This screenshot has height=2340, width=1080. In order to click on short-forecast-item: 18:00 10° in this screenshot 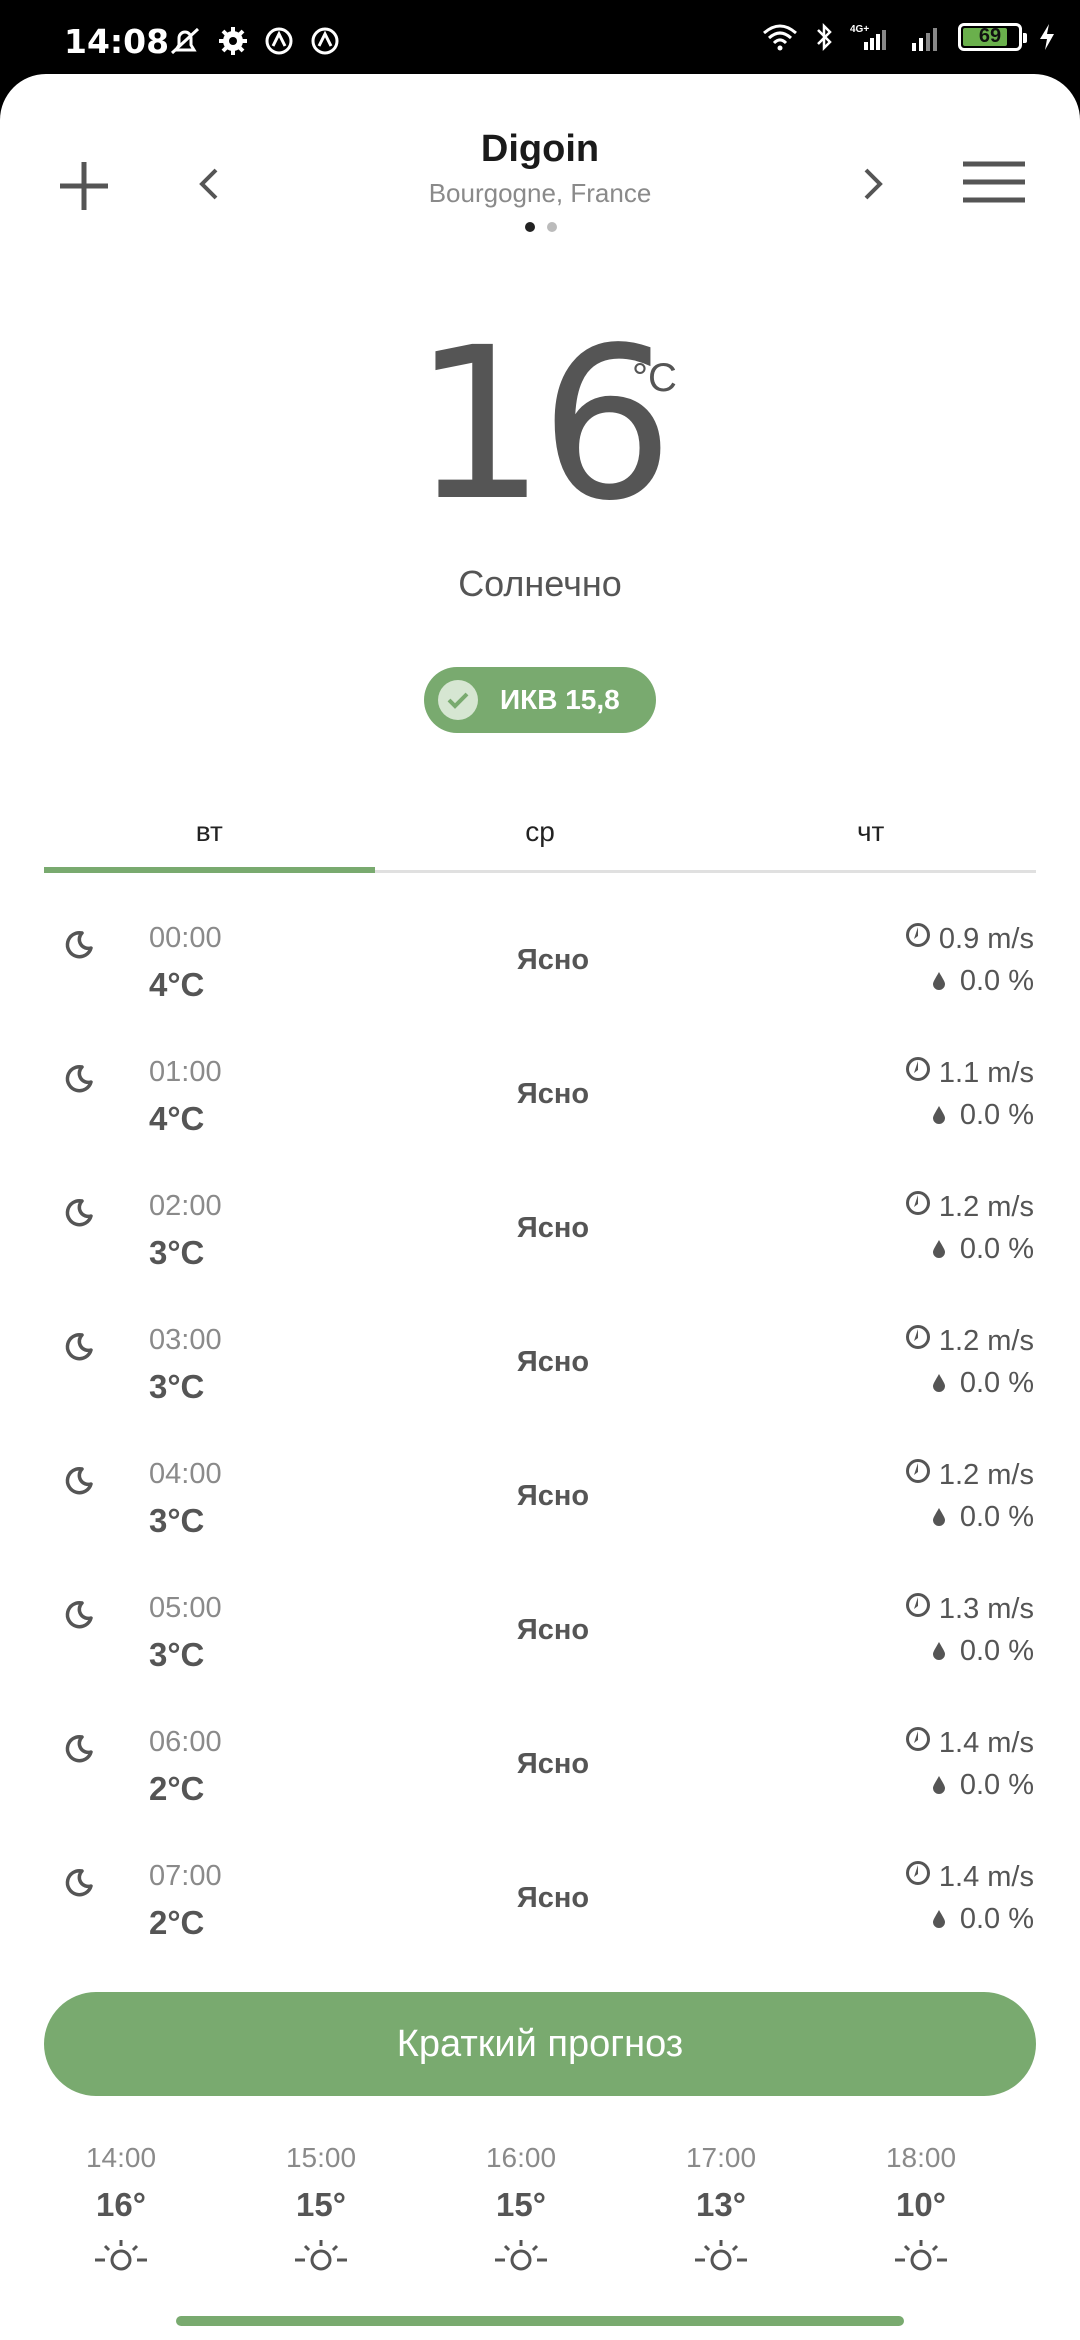, I will do `click(921, 2208)`.